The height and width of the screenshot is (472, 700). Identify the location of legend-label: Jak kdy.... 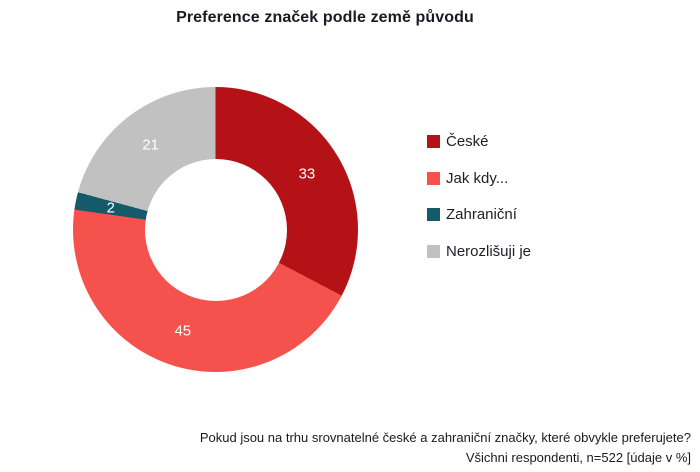
(477, 178).